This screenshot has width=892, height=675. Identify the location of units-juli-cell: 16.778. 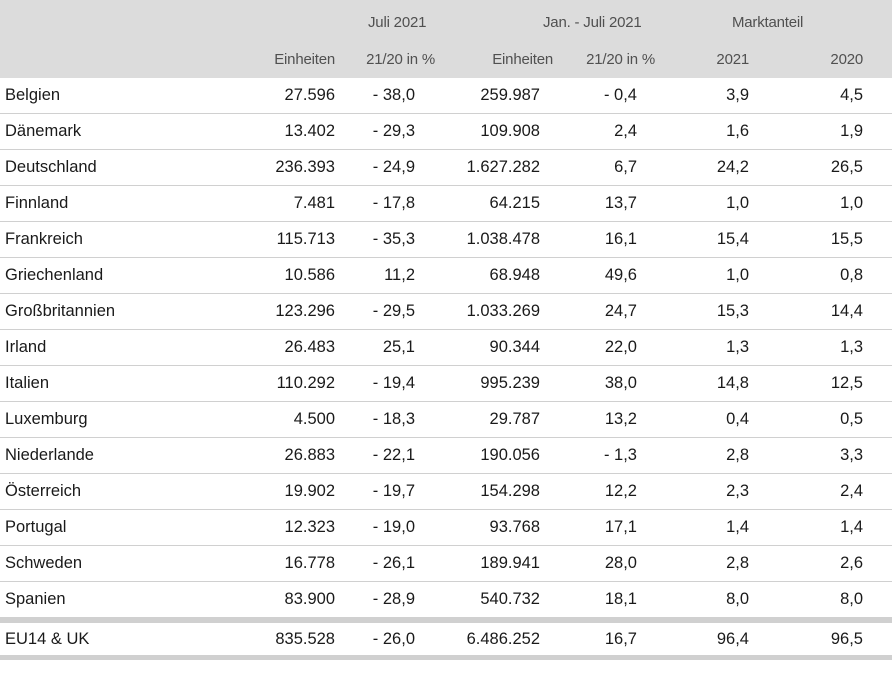
(309, 563).